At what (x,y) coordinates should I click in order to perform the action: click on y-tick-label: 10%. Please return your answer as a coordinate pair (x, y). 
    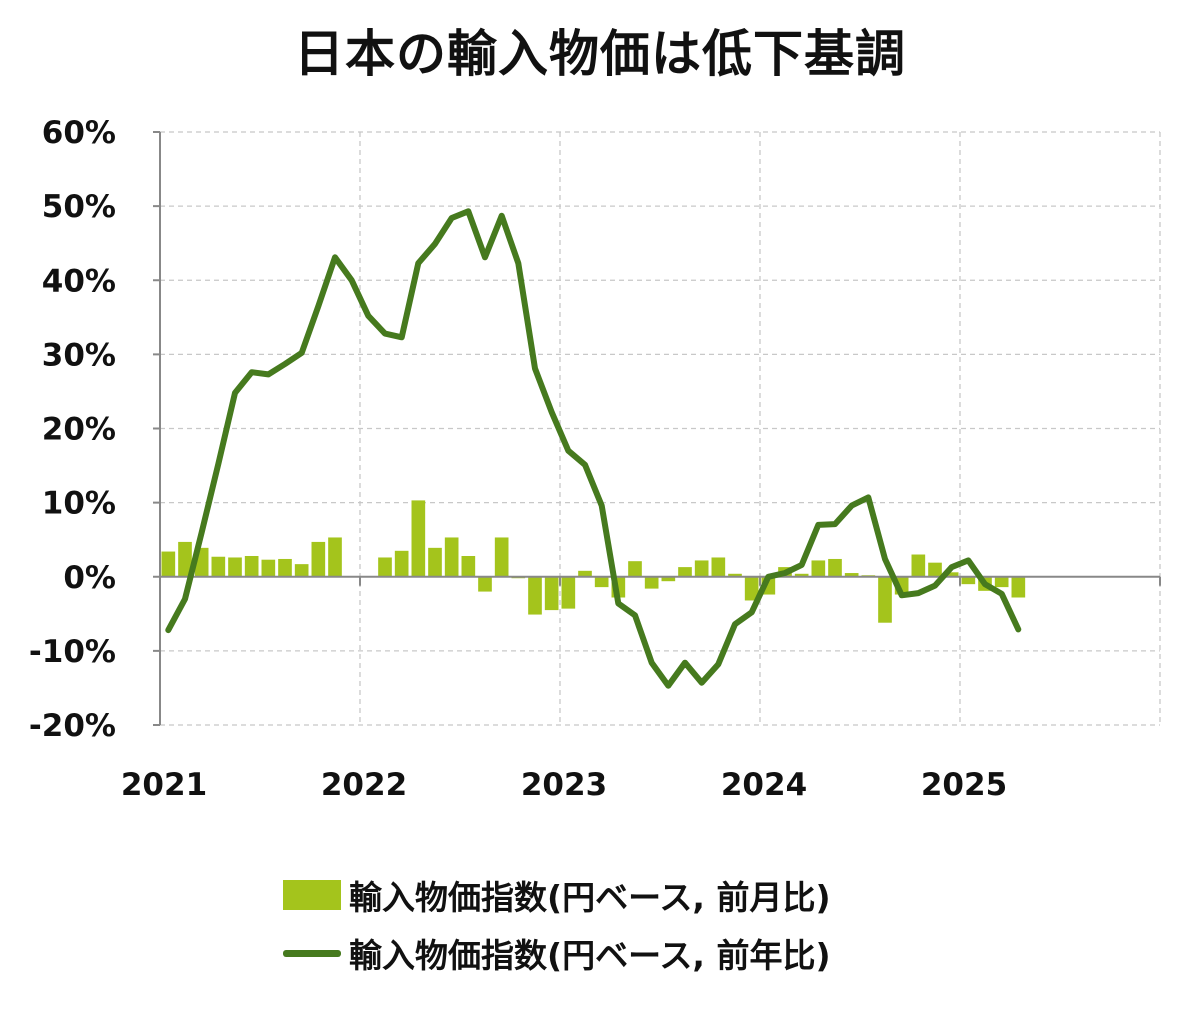
    Looking at the image, I should click on (79, 504).